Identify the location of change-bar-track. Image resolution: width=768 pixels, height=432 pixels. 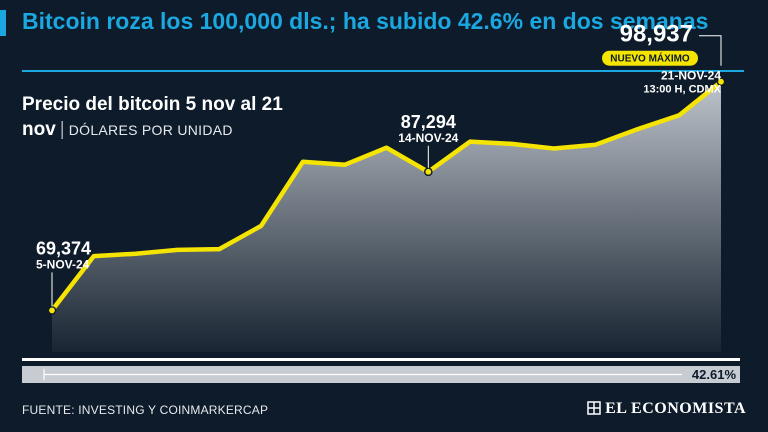
(381, 374).